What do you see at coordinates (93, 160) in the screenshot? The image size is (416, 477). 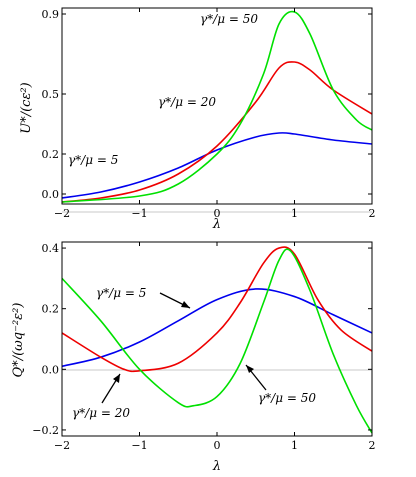 I see `top-annotation-gamma5: γ*/μ = 5` at bounding box center [93, 160].